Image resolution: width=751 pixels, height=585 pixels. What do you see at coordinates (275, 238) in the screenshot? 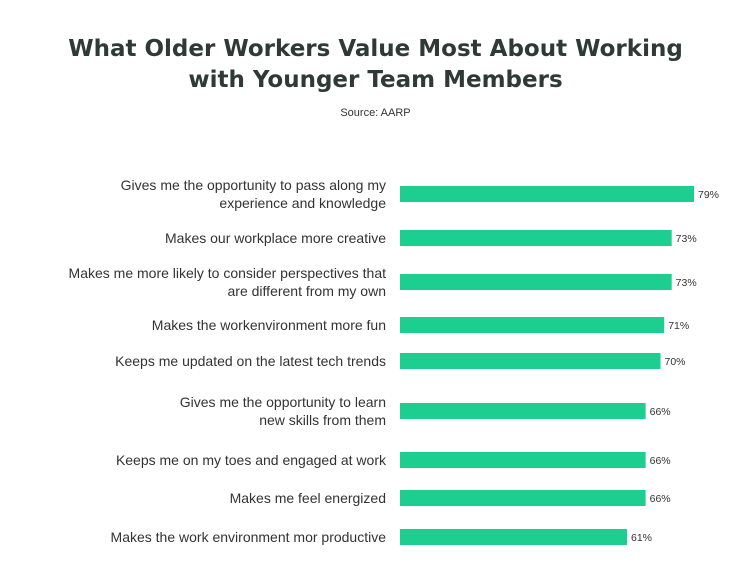
I see `category-label-2: Makes our workplace more creative` at bounding box center [275, 238].